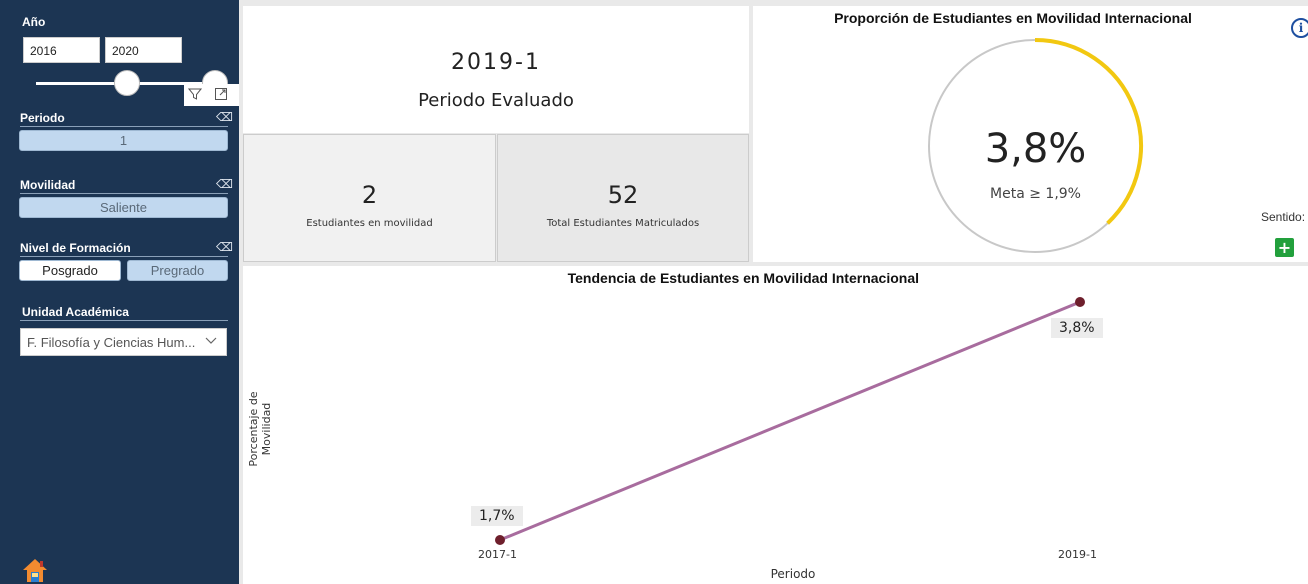 The height and width of the screenshot is (584, 1308). What do you see at coordinates (61, 50) in the screenshot?
I see `year-start-input: 2016` at bounding box center [61, 50].